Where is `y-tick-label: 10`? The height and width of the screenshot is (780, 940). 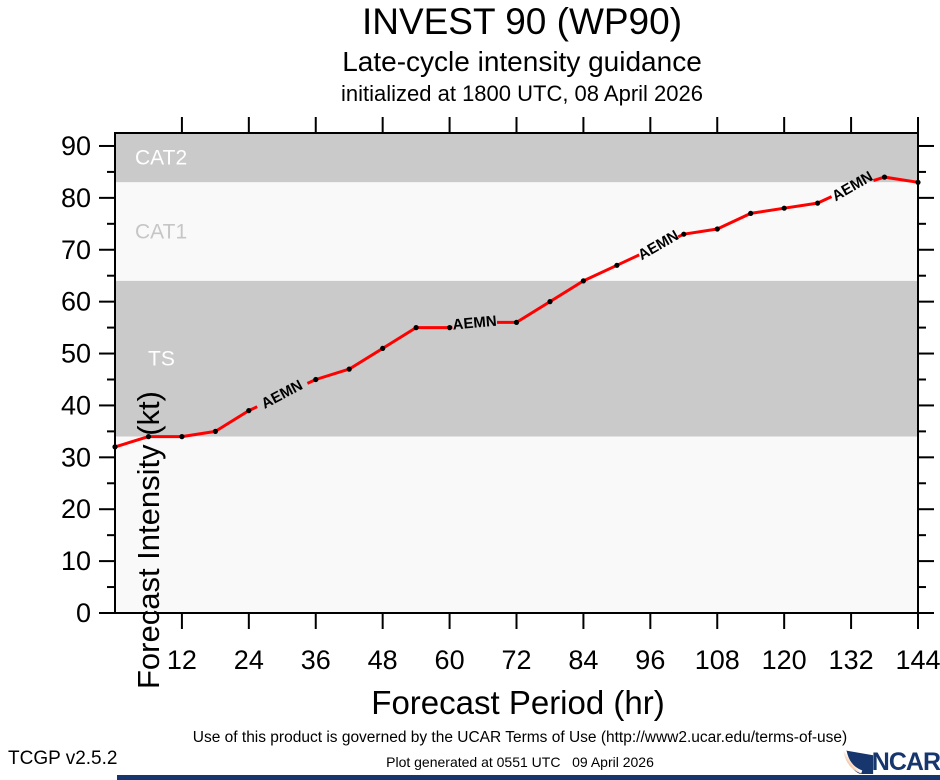 y-tick-label: 10 is located at coordinates (76, 561).